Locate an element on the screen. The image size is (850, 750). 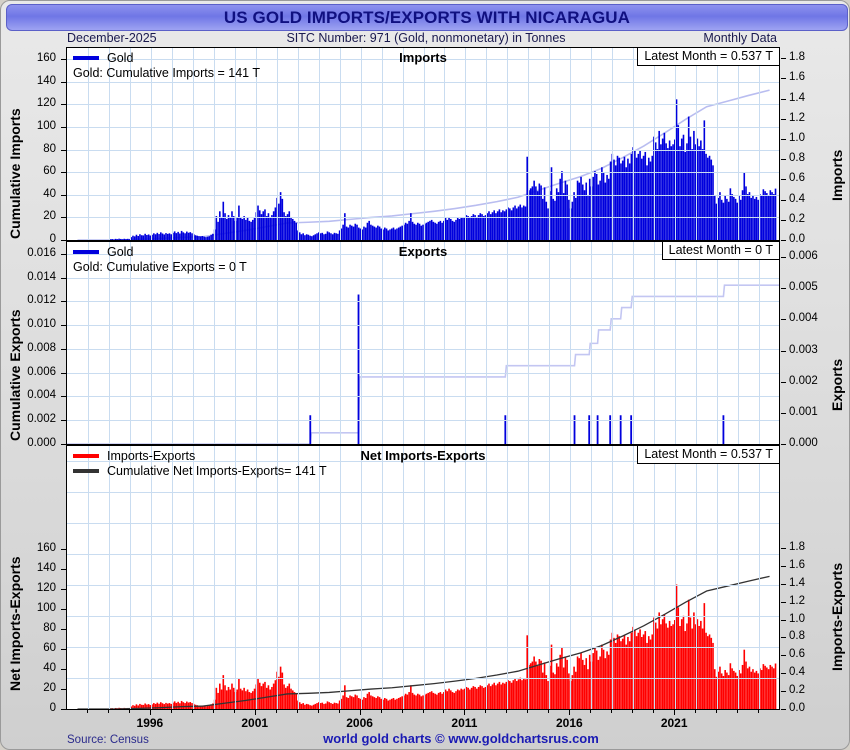
y-tick-label-left: 0.016 is located at coordinates (41, 252).